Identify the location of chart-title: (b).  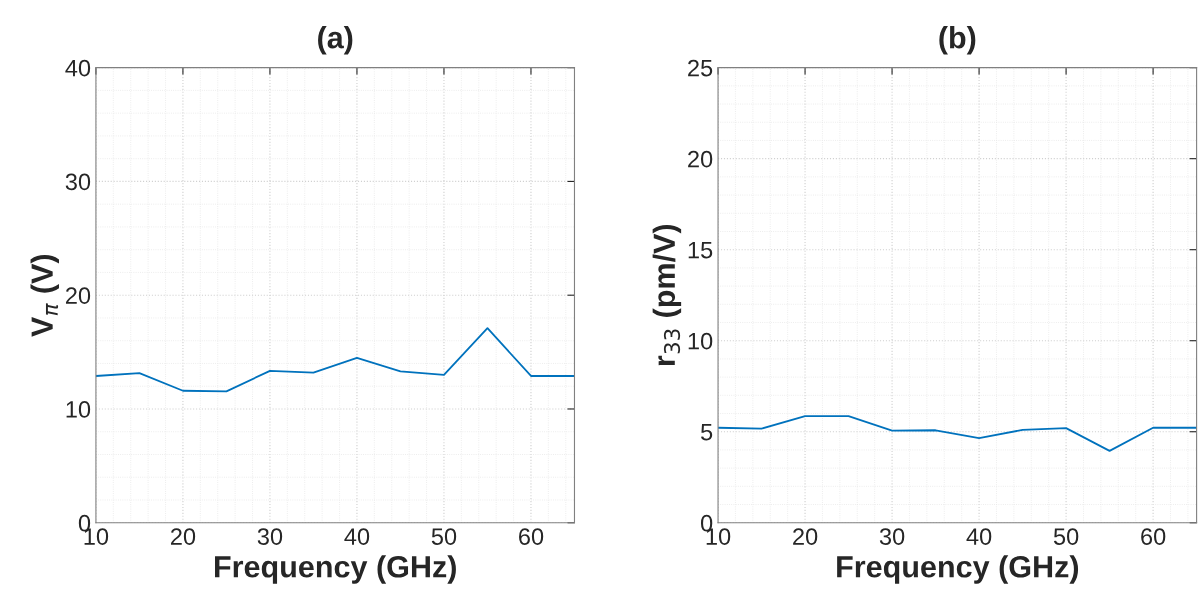
(957, 40).